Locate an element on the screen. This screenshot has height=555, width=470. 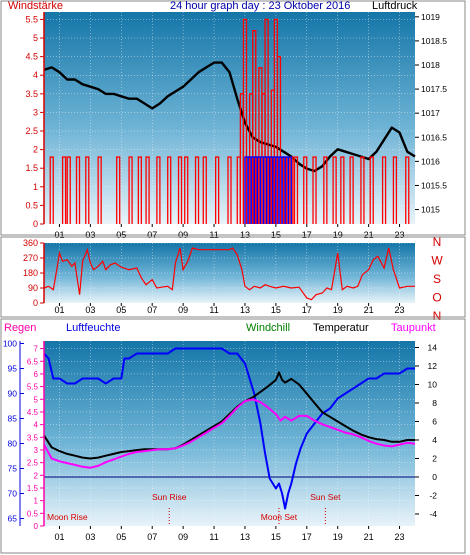
direction-panel-frame is located at coordinates (233, 277).